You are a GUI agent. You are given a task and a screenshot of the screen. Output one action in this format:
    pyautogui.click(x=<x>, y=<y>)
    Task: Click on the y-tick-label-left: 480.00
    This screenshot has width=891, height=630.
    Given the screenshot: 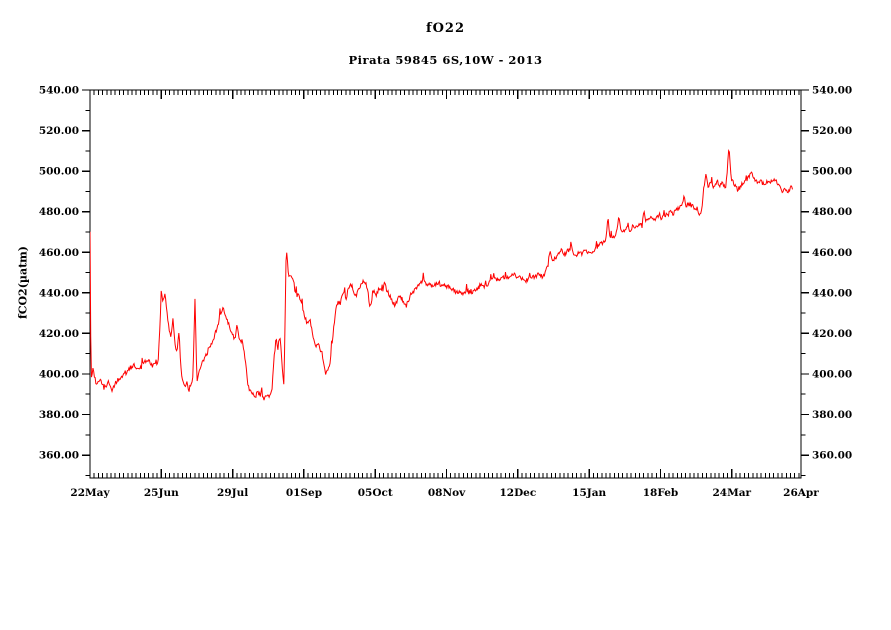 What is the action you would take?
    pyautogui.click(x=59, y=212)
    